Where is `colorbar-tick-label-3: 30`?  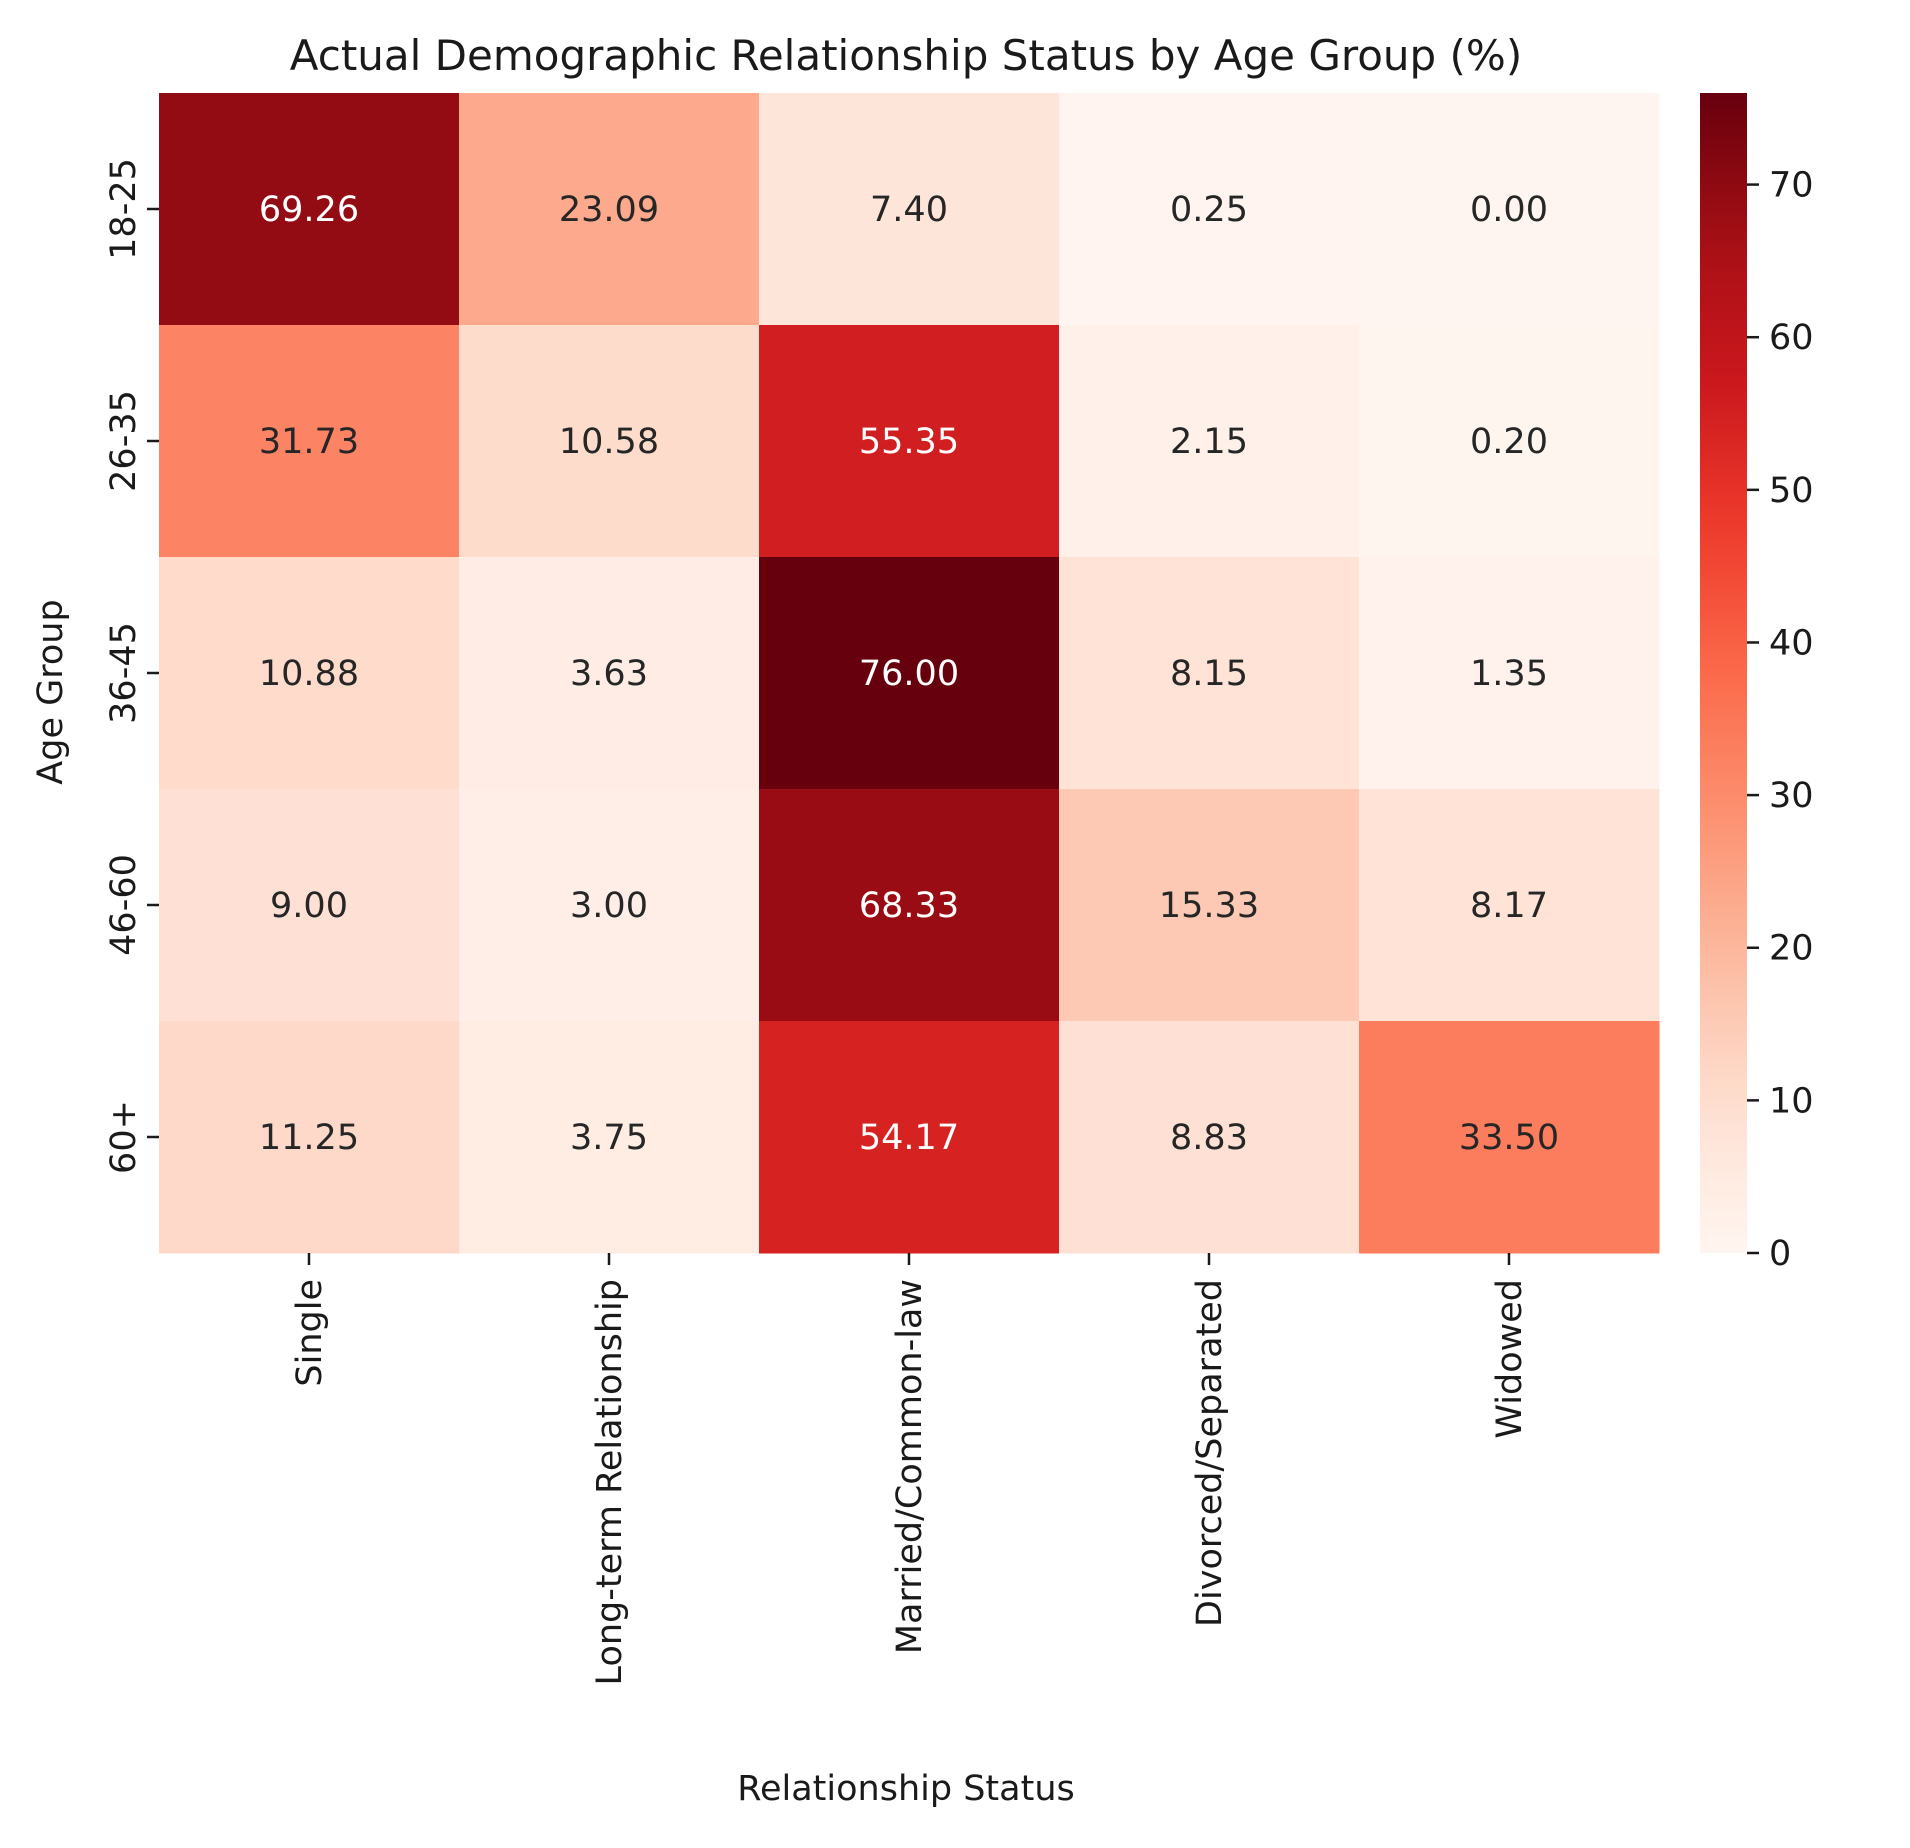 colorbar-tick-label-3: 30 is located at coordinates (1791, 796).